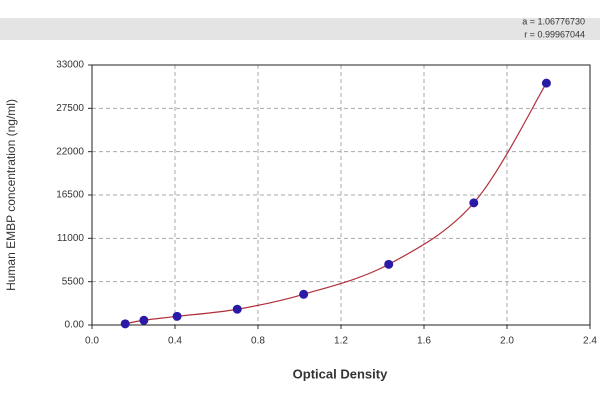 The height and width of the screenshot is (400, 600). Describe the element at coordinates (590, 341) in the screenshot. I see `x-tick-label: 2.4` at that location.